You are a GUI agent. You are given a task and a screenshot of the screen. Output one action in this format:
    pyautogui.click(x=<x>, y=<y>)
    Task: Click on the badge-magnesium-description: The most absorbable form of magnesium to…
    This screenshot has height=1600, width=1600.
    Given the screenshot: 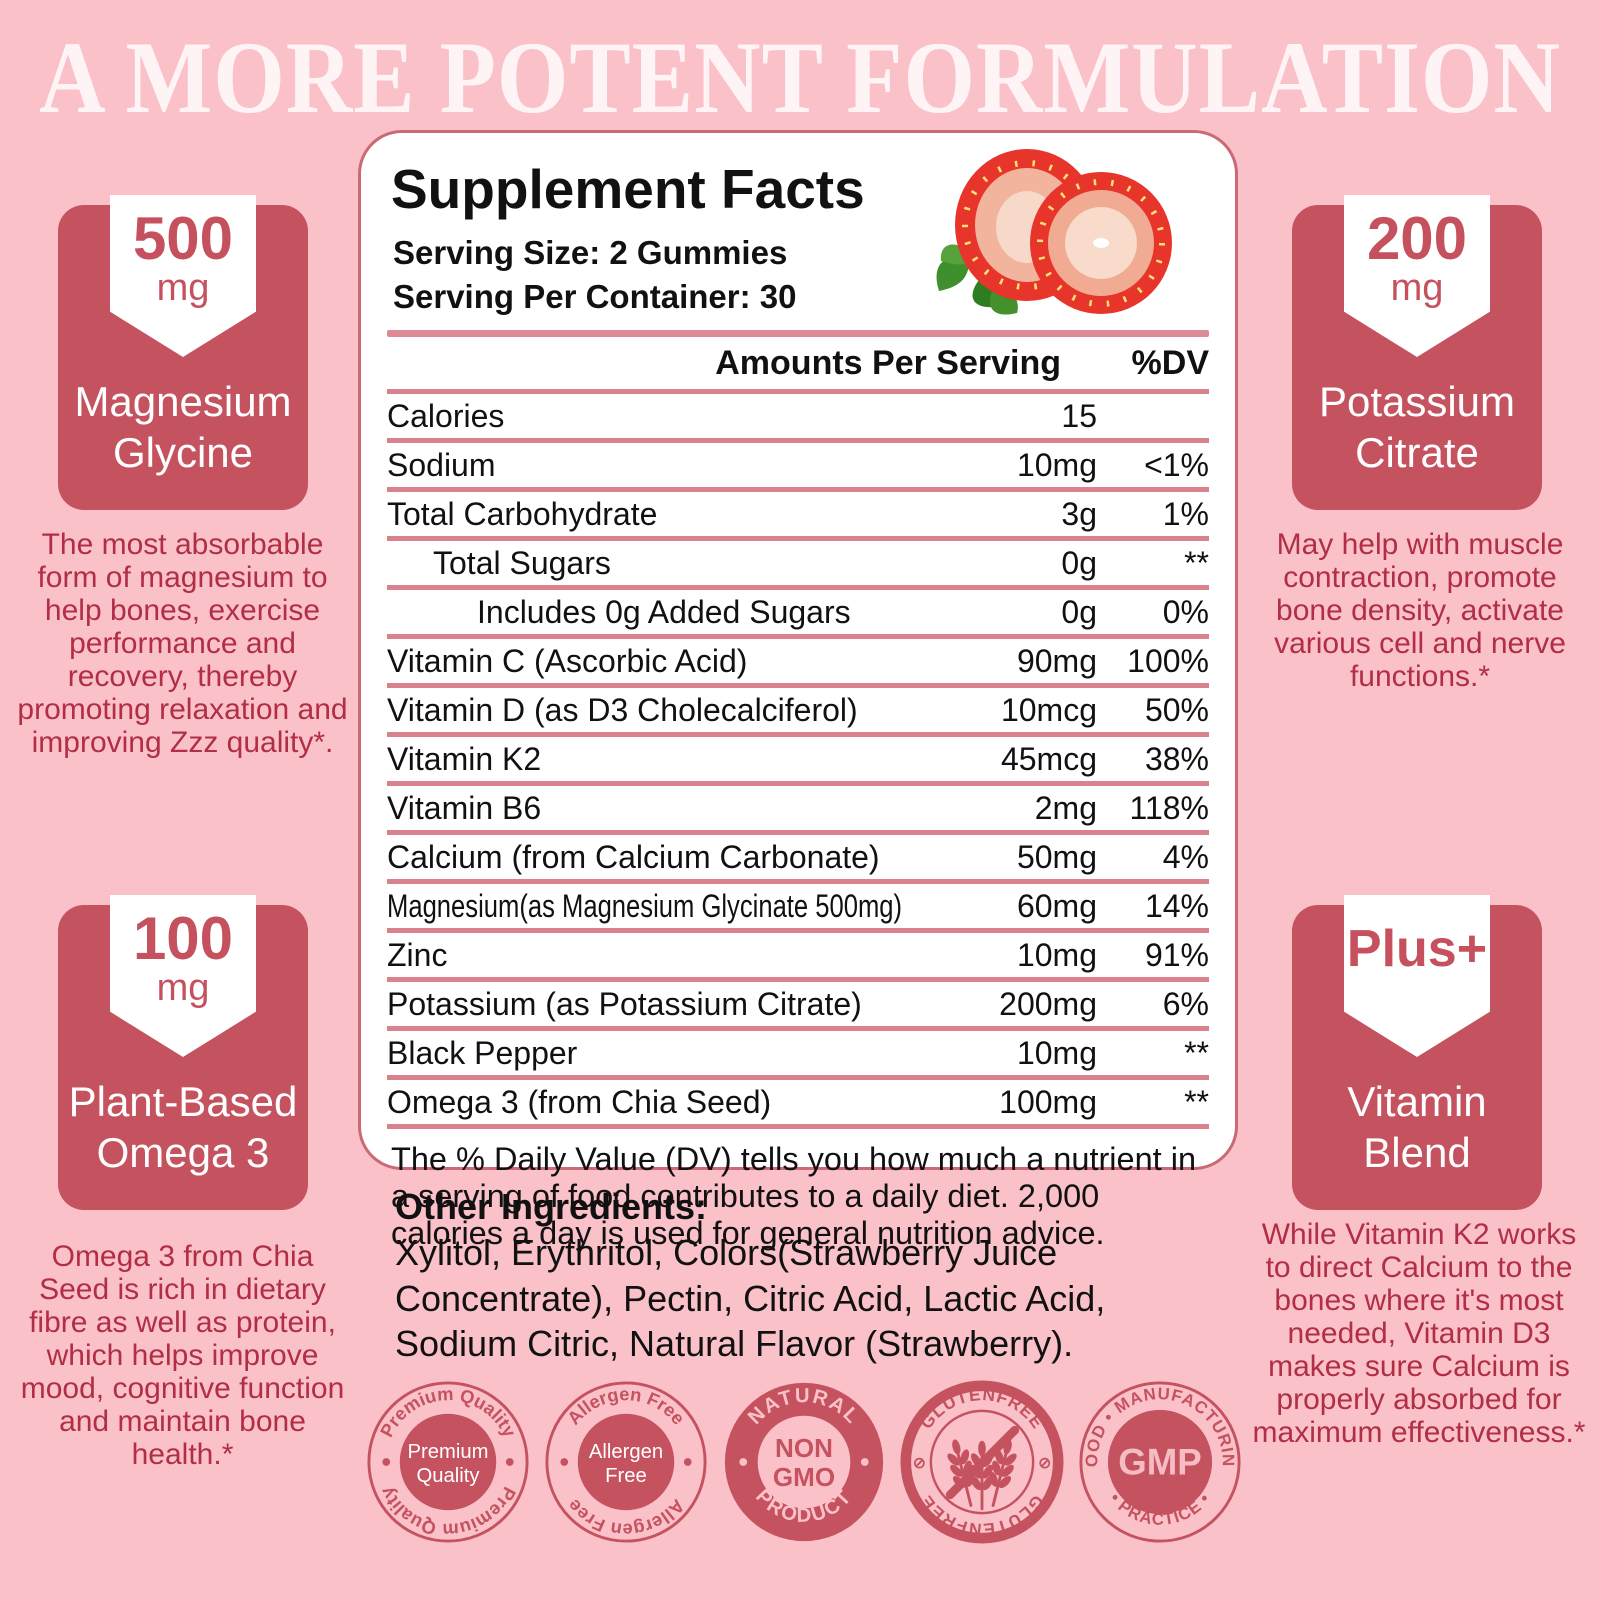 What is the action you would take?
    pyautogui.click(x=182, y=643)
    